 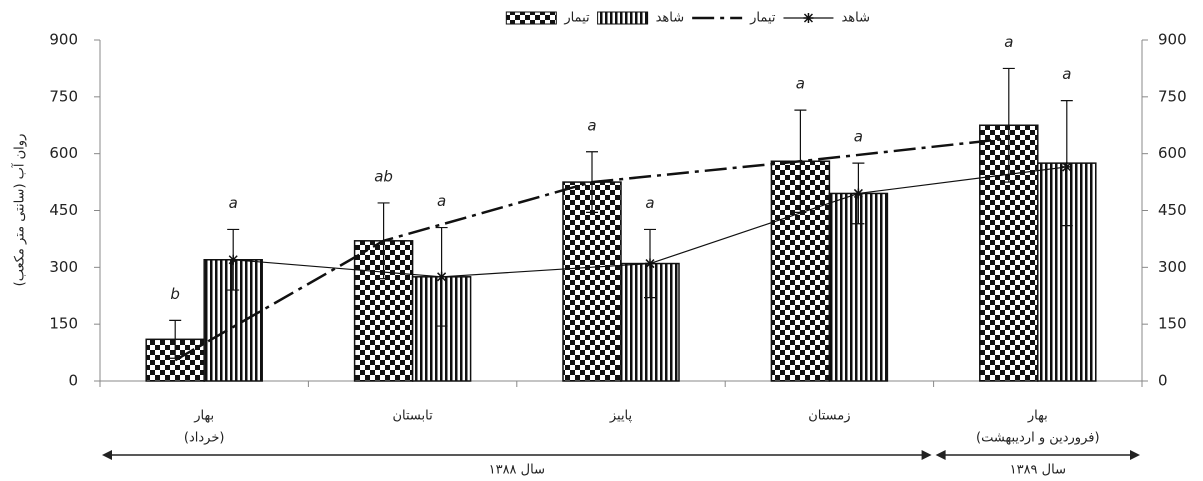 What do you see at coordinates (63, 267) in the screenshot?
I see `y-tick-label: 300` at bounding box center [63, 267].